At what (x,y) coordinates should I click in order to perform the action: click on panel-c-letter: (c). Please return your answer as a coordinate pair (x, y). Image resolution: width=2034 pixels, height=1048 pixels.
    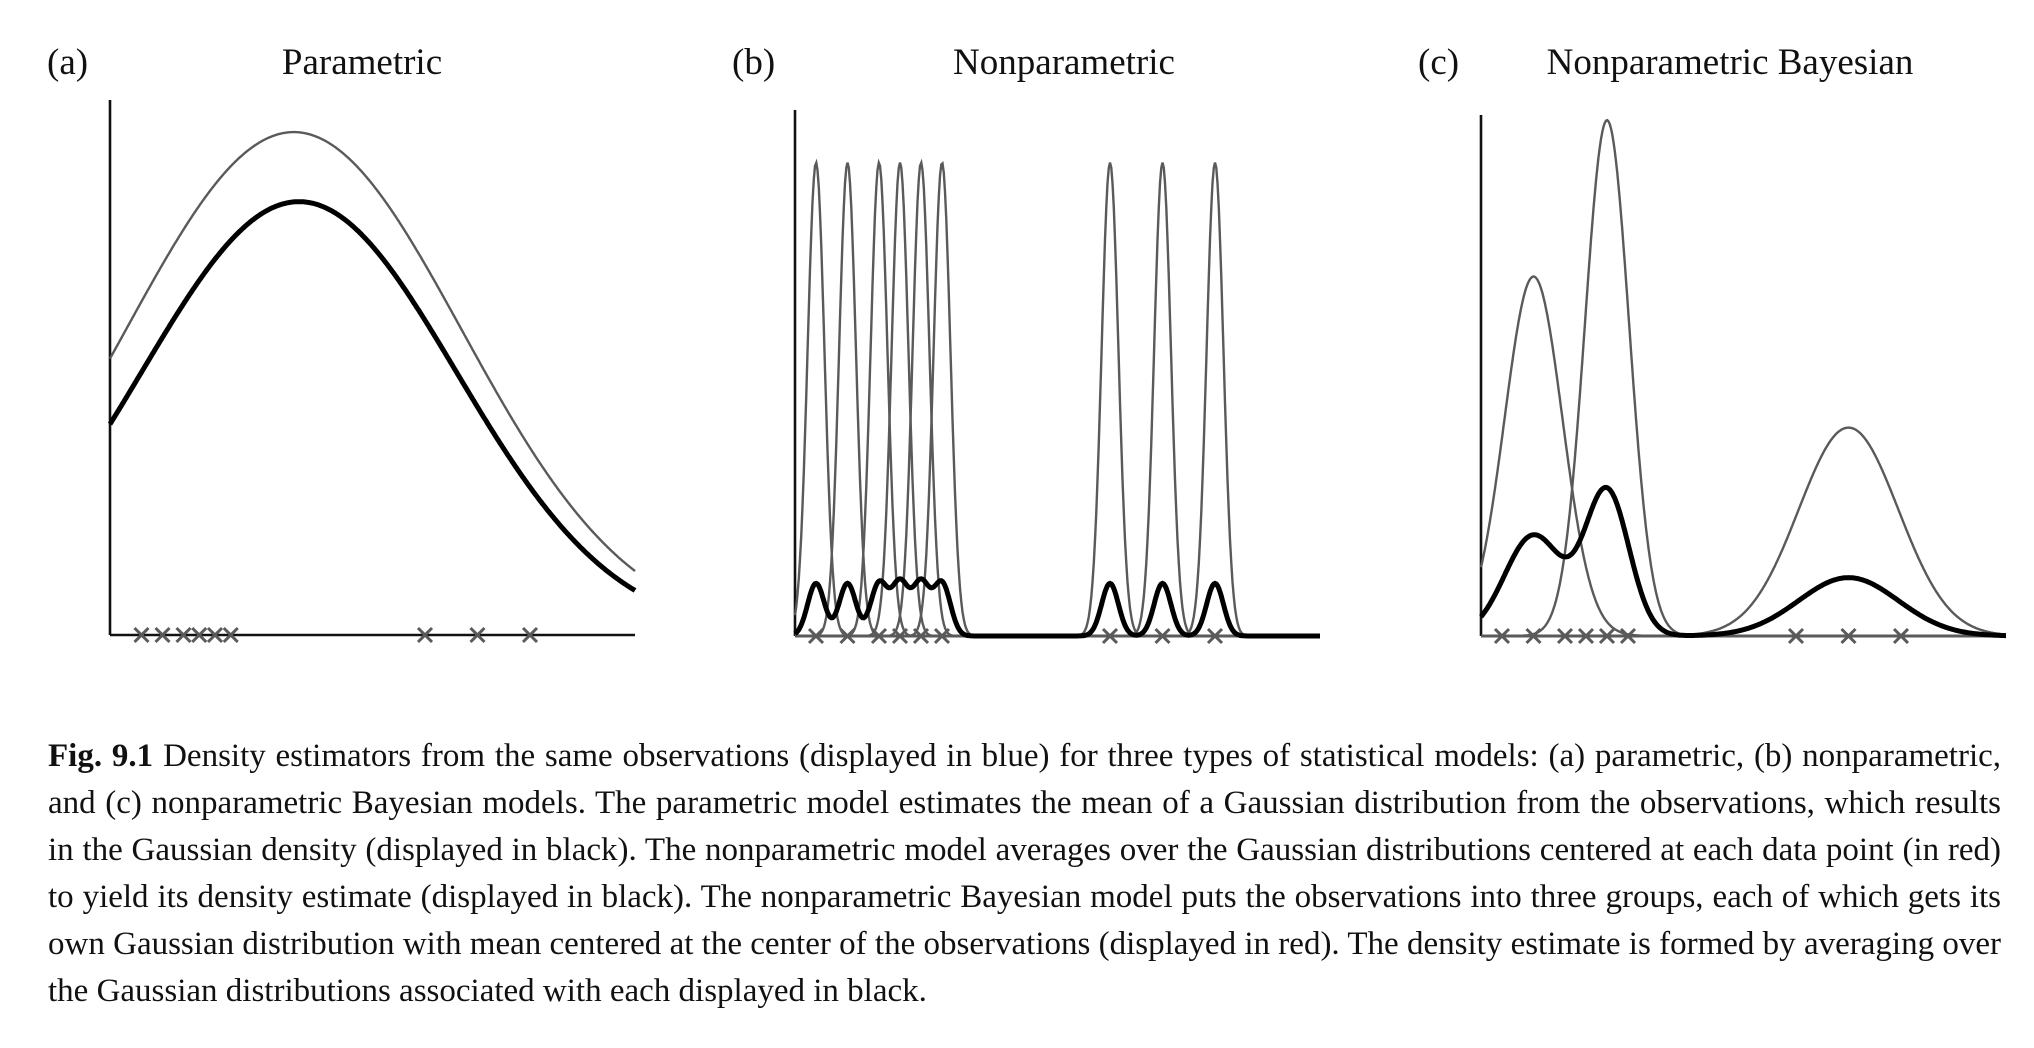
    Looking at the image, I should click on (1438, 62).